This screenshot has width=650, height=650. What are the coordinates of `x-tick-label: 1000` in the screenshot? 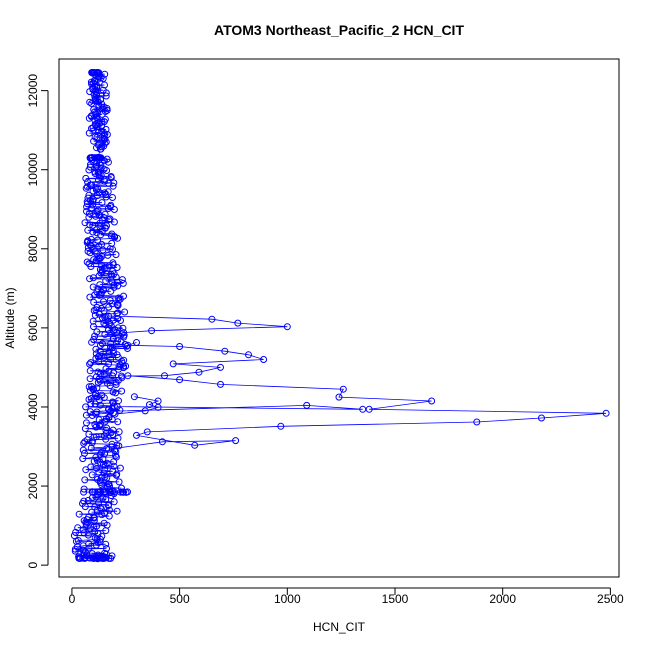 It's located at (287, 599).